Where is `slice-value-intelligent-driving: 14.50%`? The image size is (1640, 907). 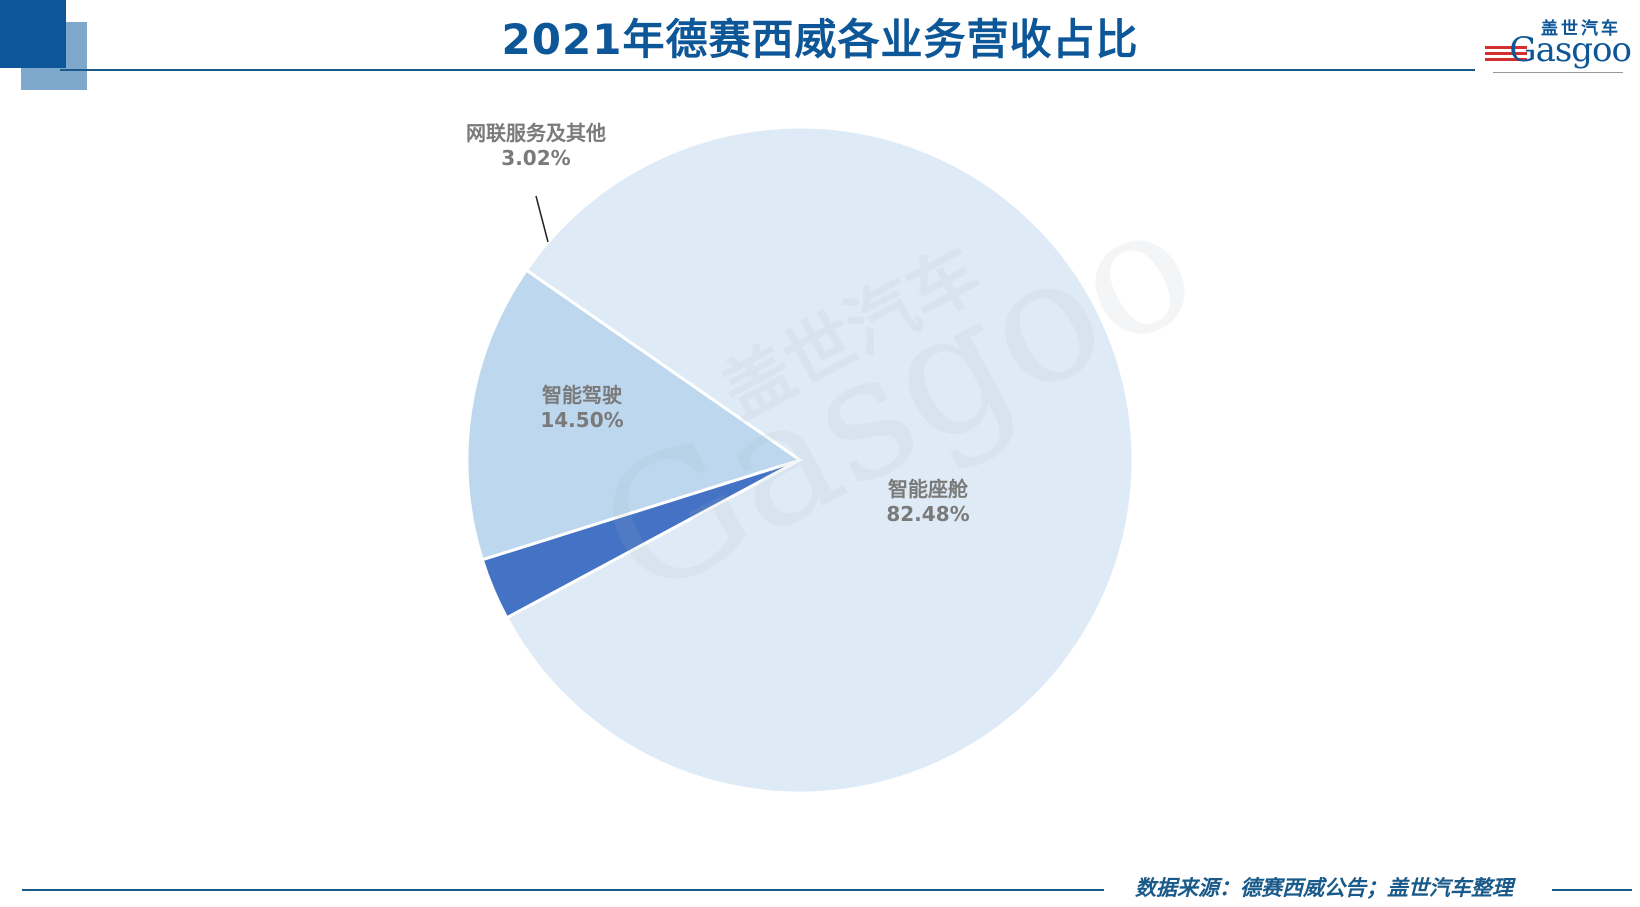
slice-value-intelligent-driving: 14.50% is located at coordinates (581, 420).